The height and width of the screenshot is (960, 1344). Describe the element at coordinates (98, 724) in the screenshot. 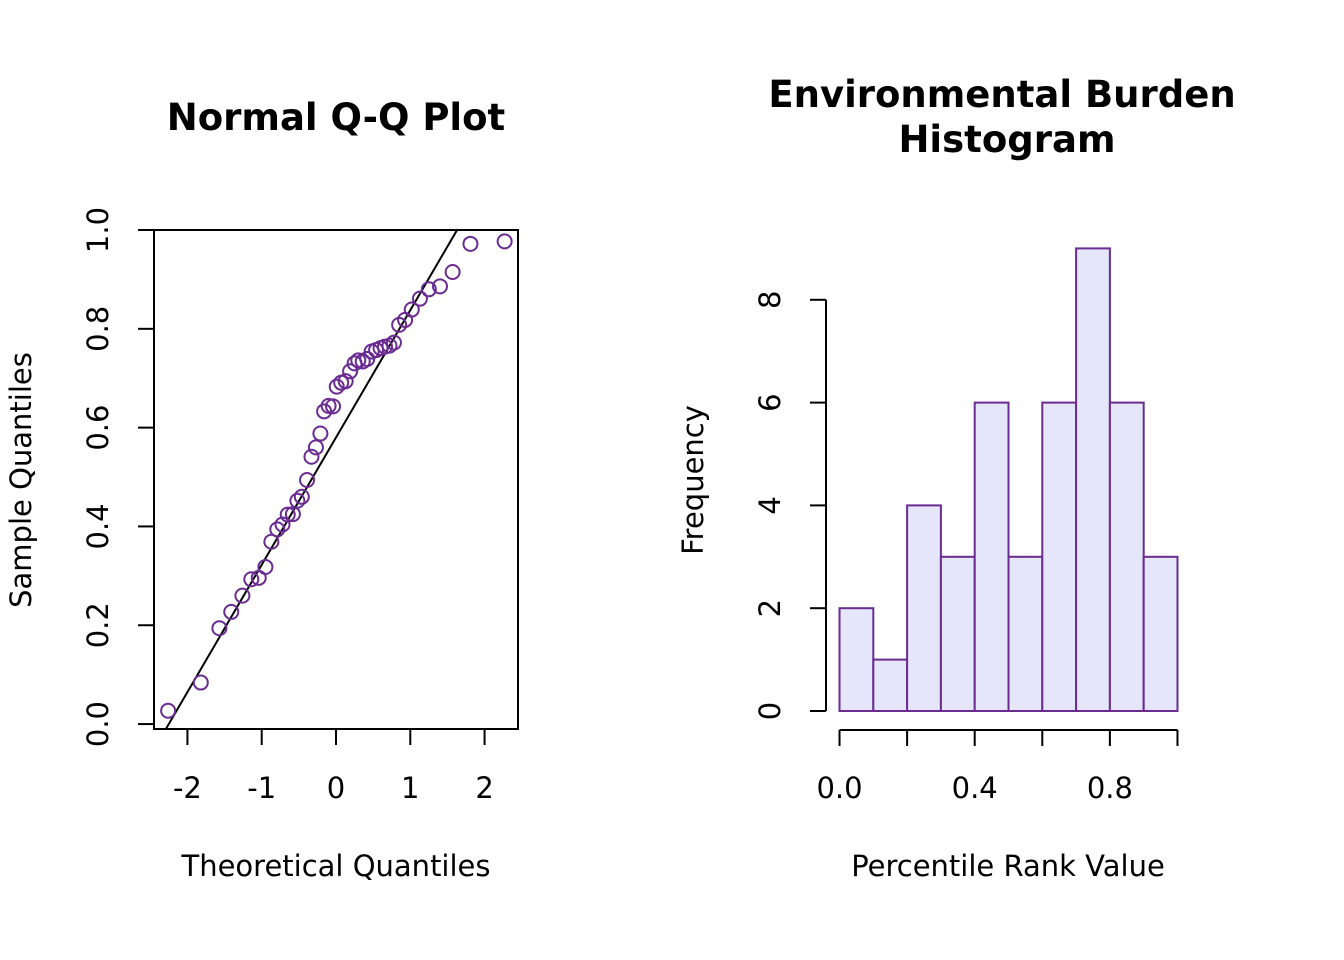

I see `qq-y-tick-label: 0.0` at that location.